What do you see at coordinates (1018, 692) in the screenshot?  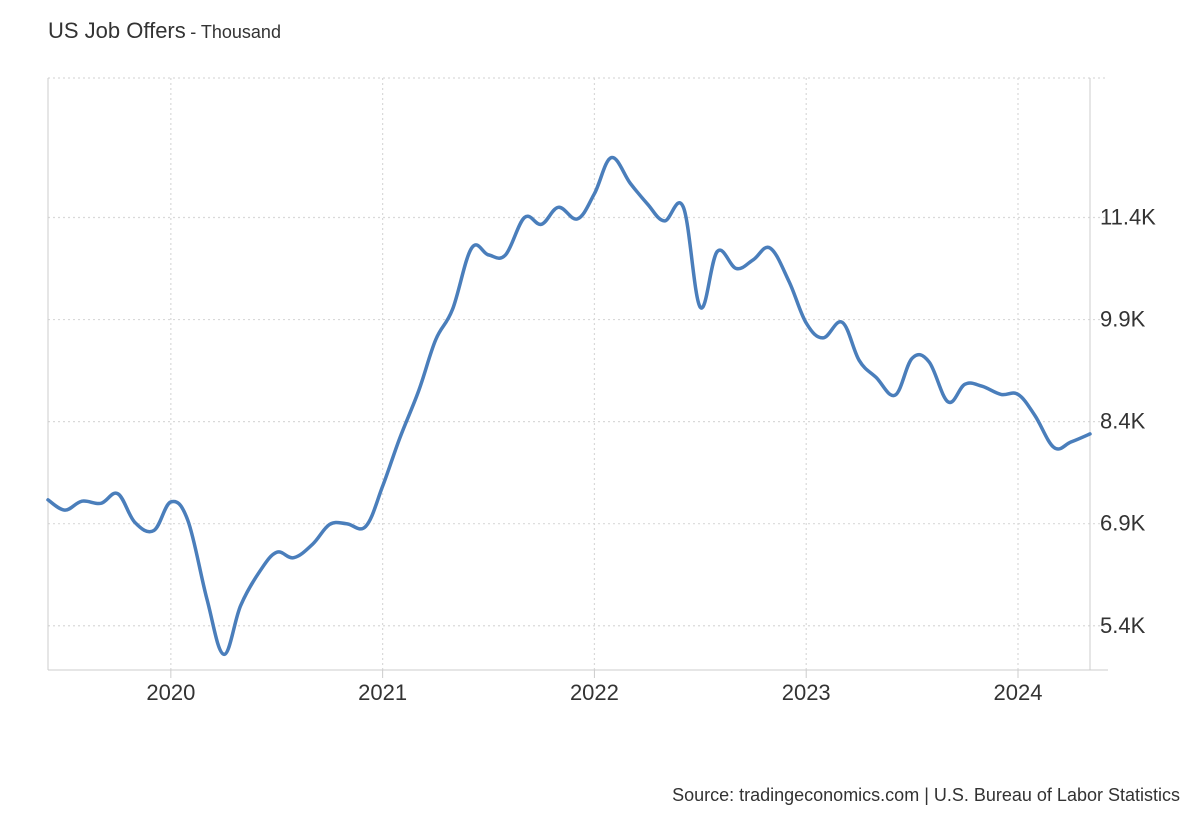 I see `x-tick-label: 2024` at bounding box center [1018, 692].